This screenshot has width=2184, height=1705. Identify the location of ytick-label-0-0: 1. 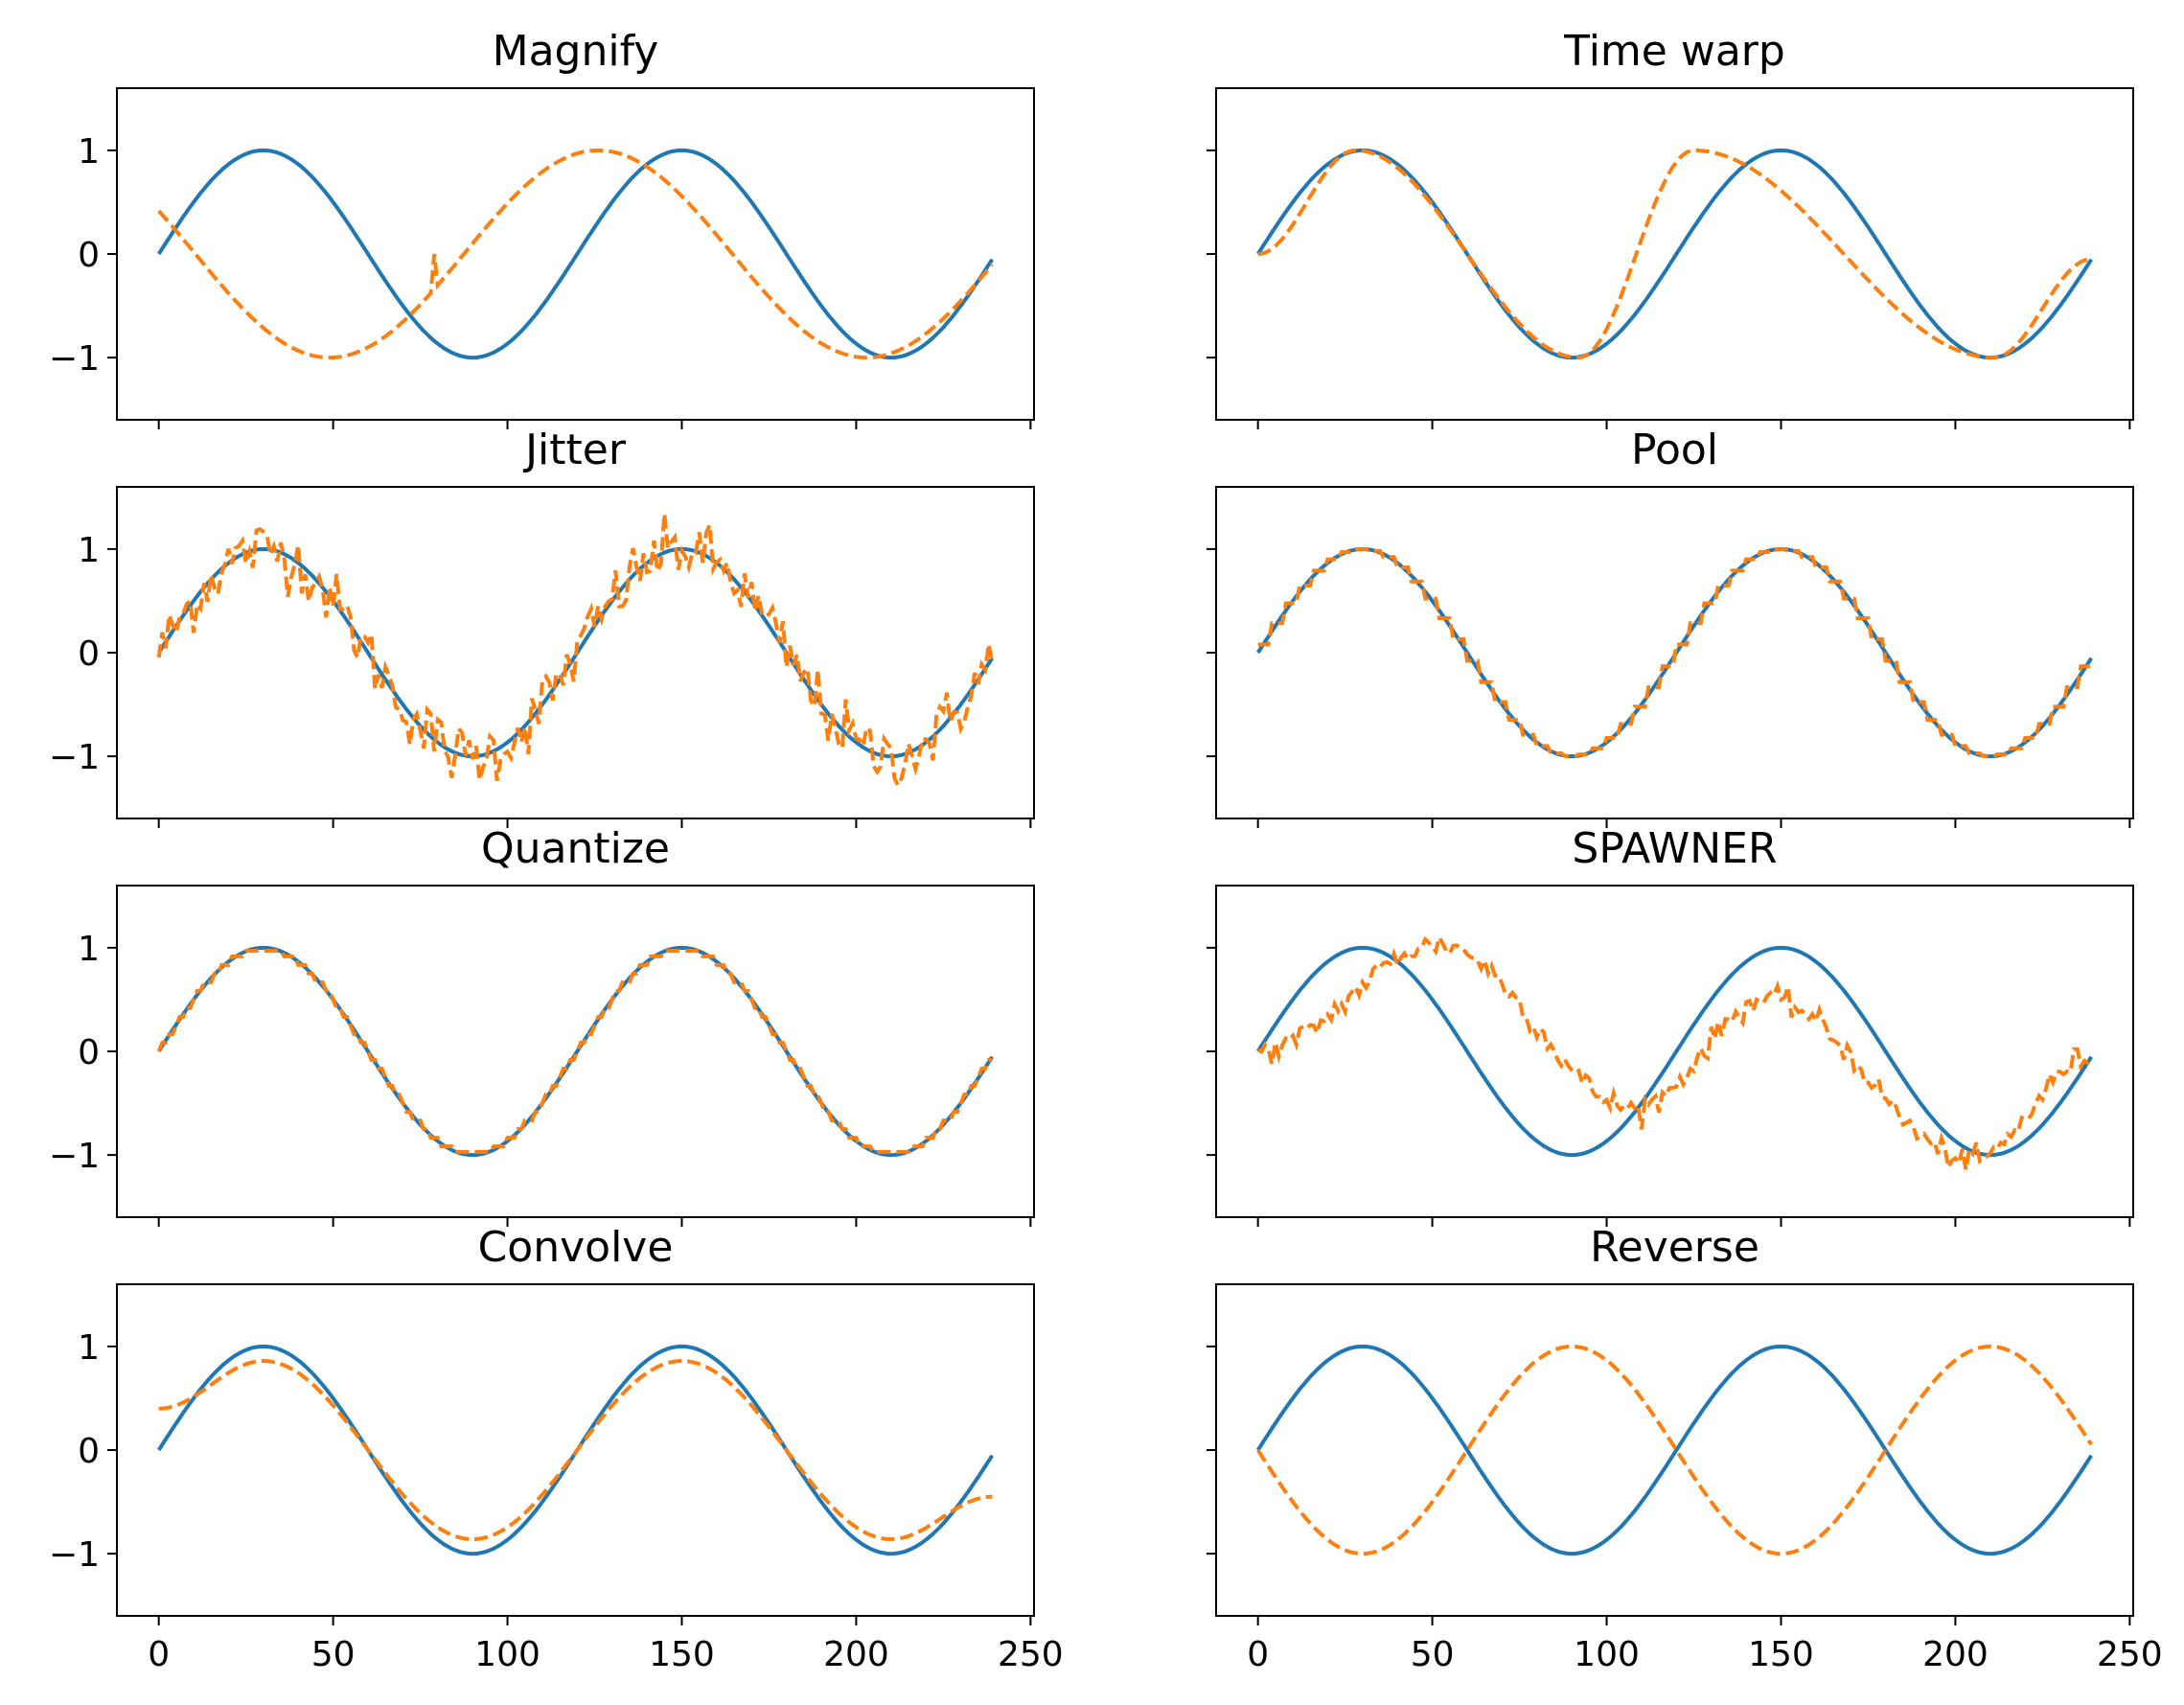
(89, 152).